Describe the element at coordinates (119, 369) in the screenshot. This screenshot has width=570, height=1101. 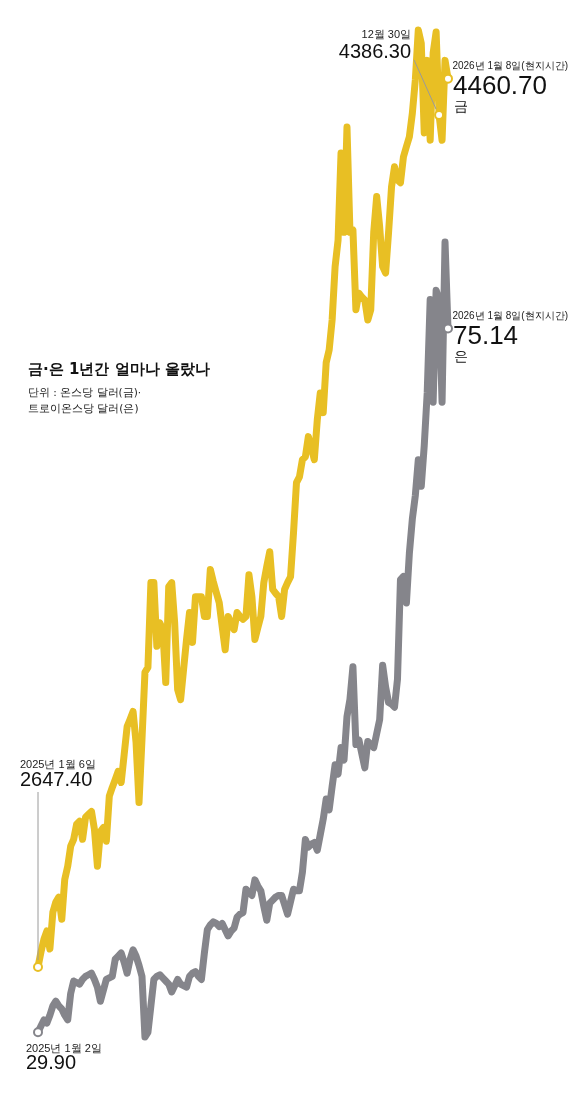
I see `text: 금·은 1년간 얼마나 올랐나` at that location.